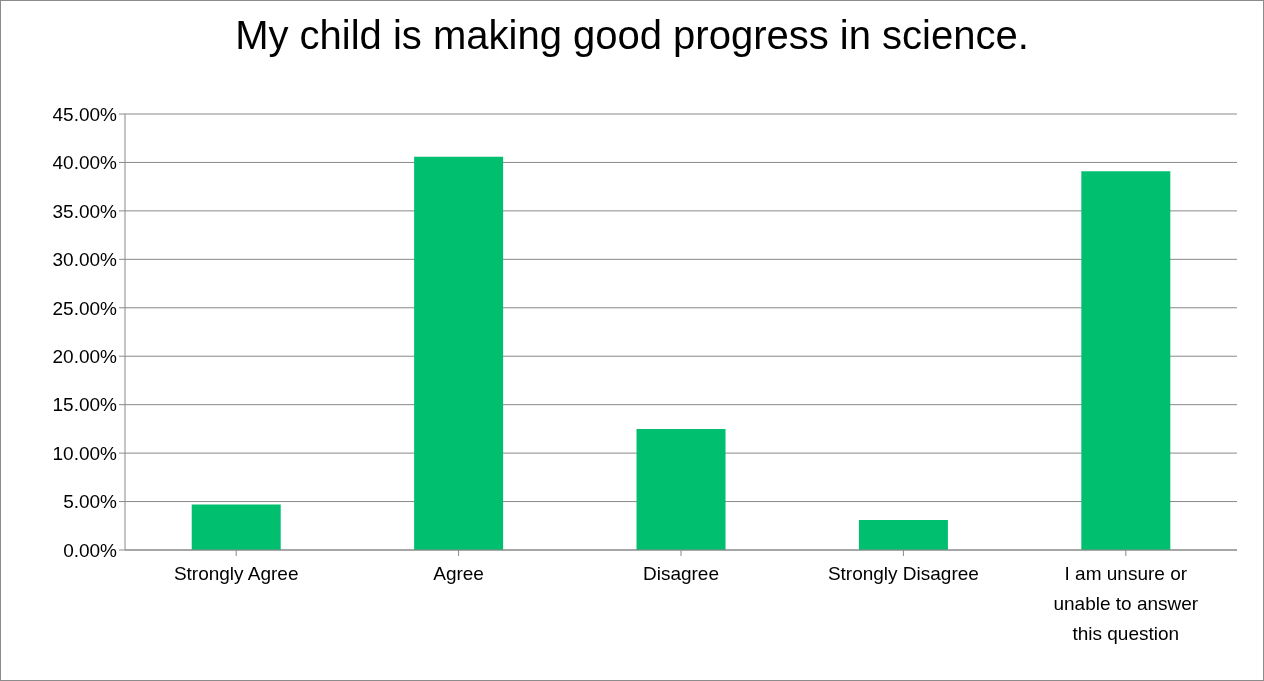 This screenshot has width=1264, height=681. I want to click on x-tick-label: Agree, so click(458, 573).